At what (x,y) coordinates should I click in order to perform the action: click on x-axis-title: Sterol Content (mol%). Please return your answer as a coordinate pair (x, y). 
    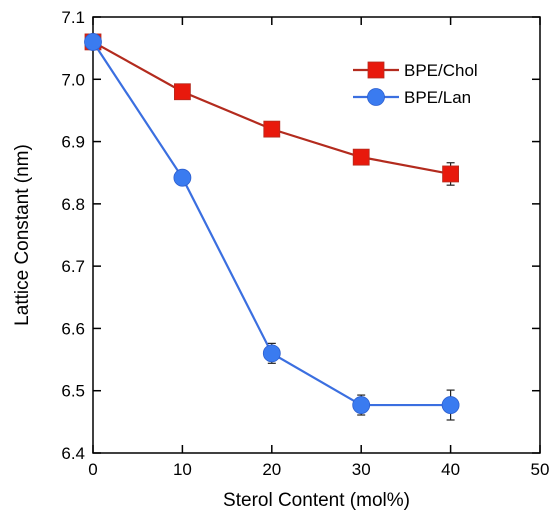
    Looking at the image, I should click on (316, 500).